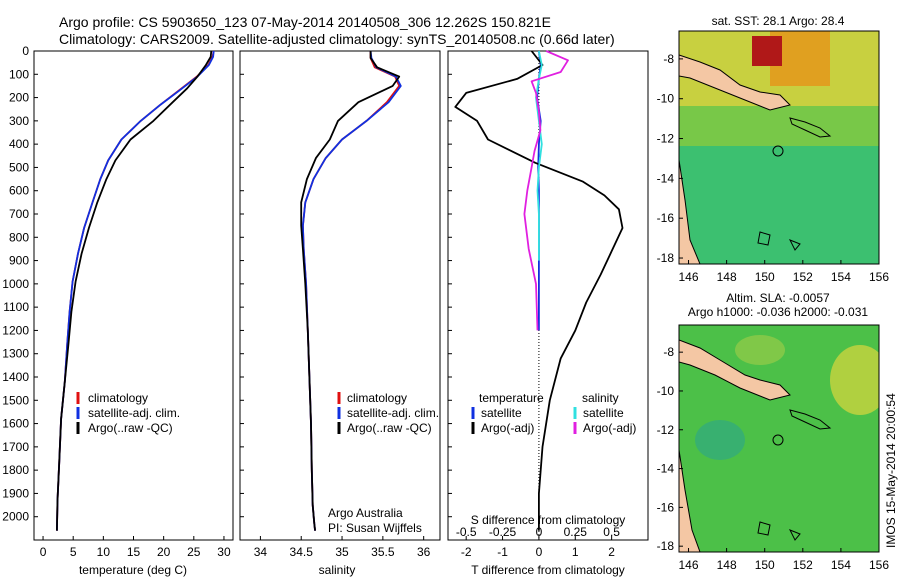 This screenshot has width=900, height=580. I want to click on map-y-tick-label: -14, so click(666, 469).